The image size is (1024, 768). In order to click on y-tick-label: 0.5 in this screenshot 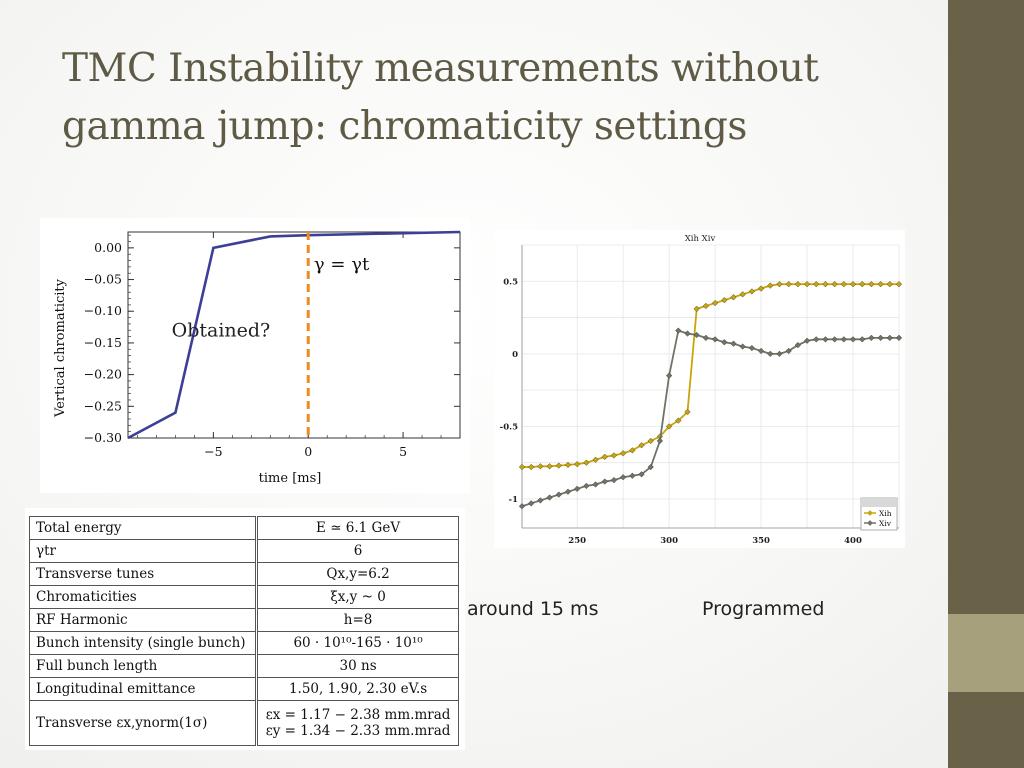, I will do `click(510, 282)`.